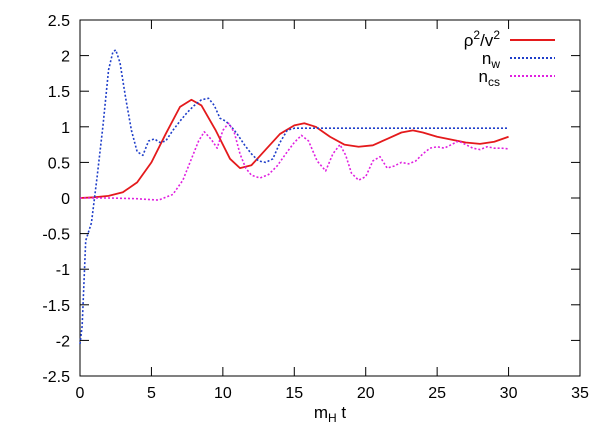  What do you see at coordinates (223, 393) in the screenshot?
I see `x-tick-label: 10` at bounding box center [223, 393].